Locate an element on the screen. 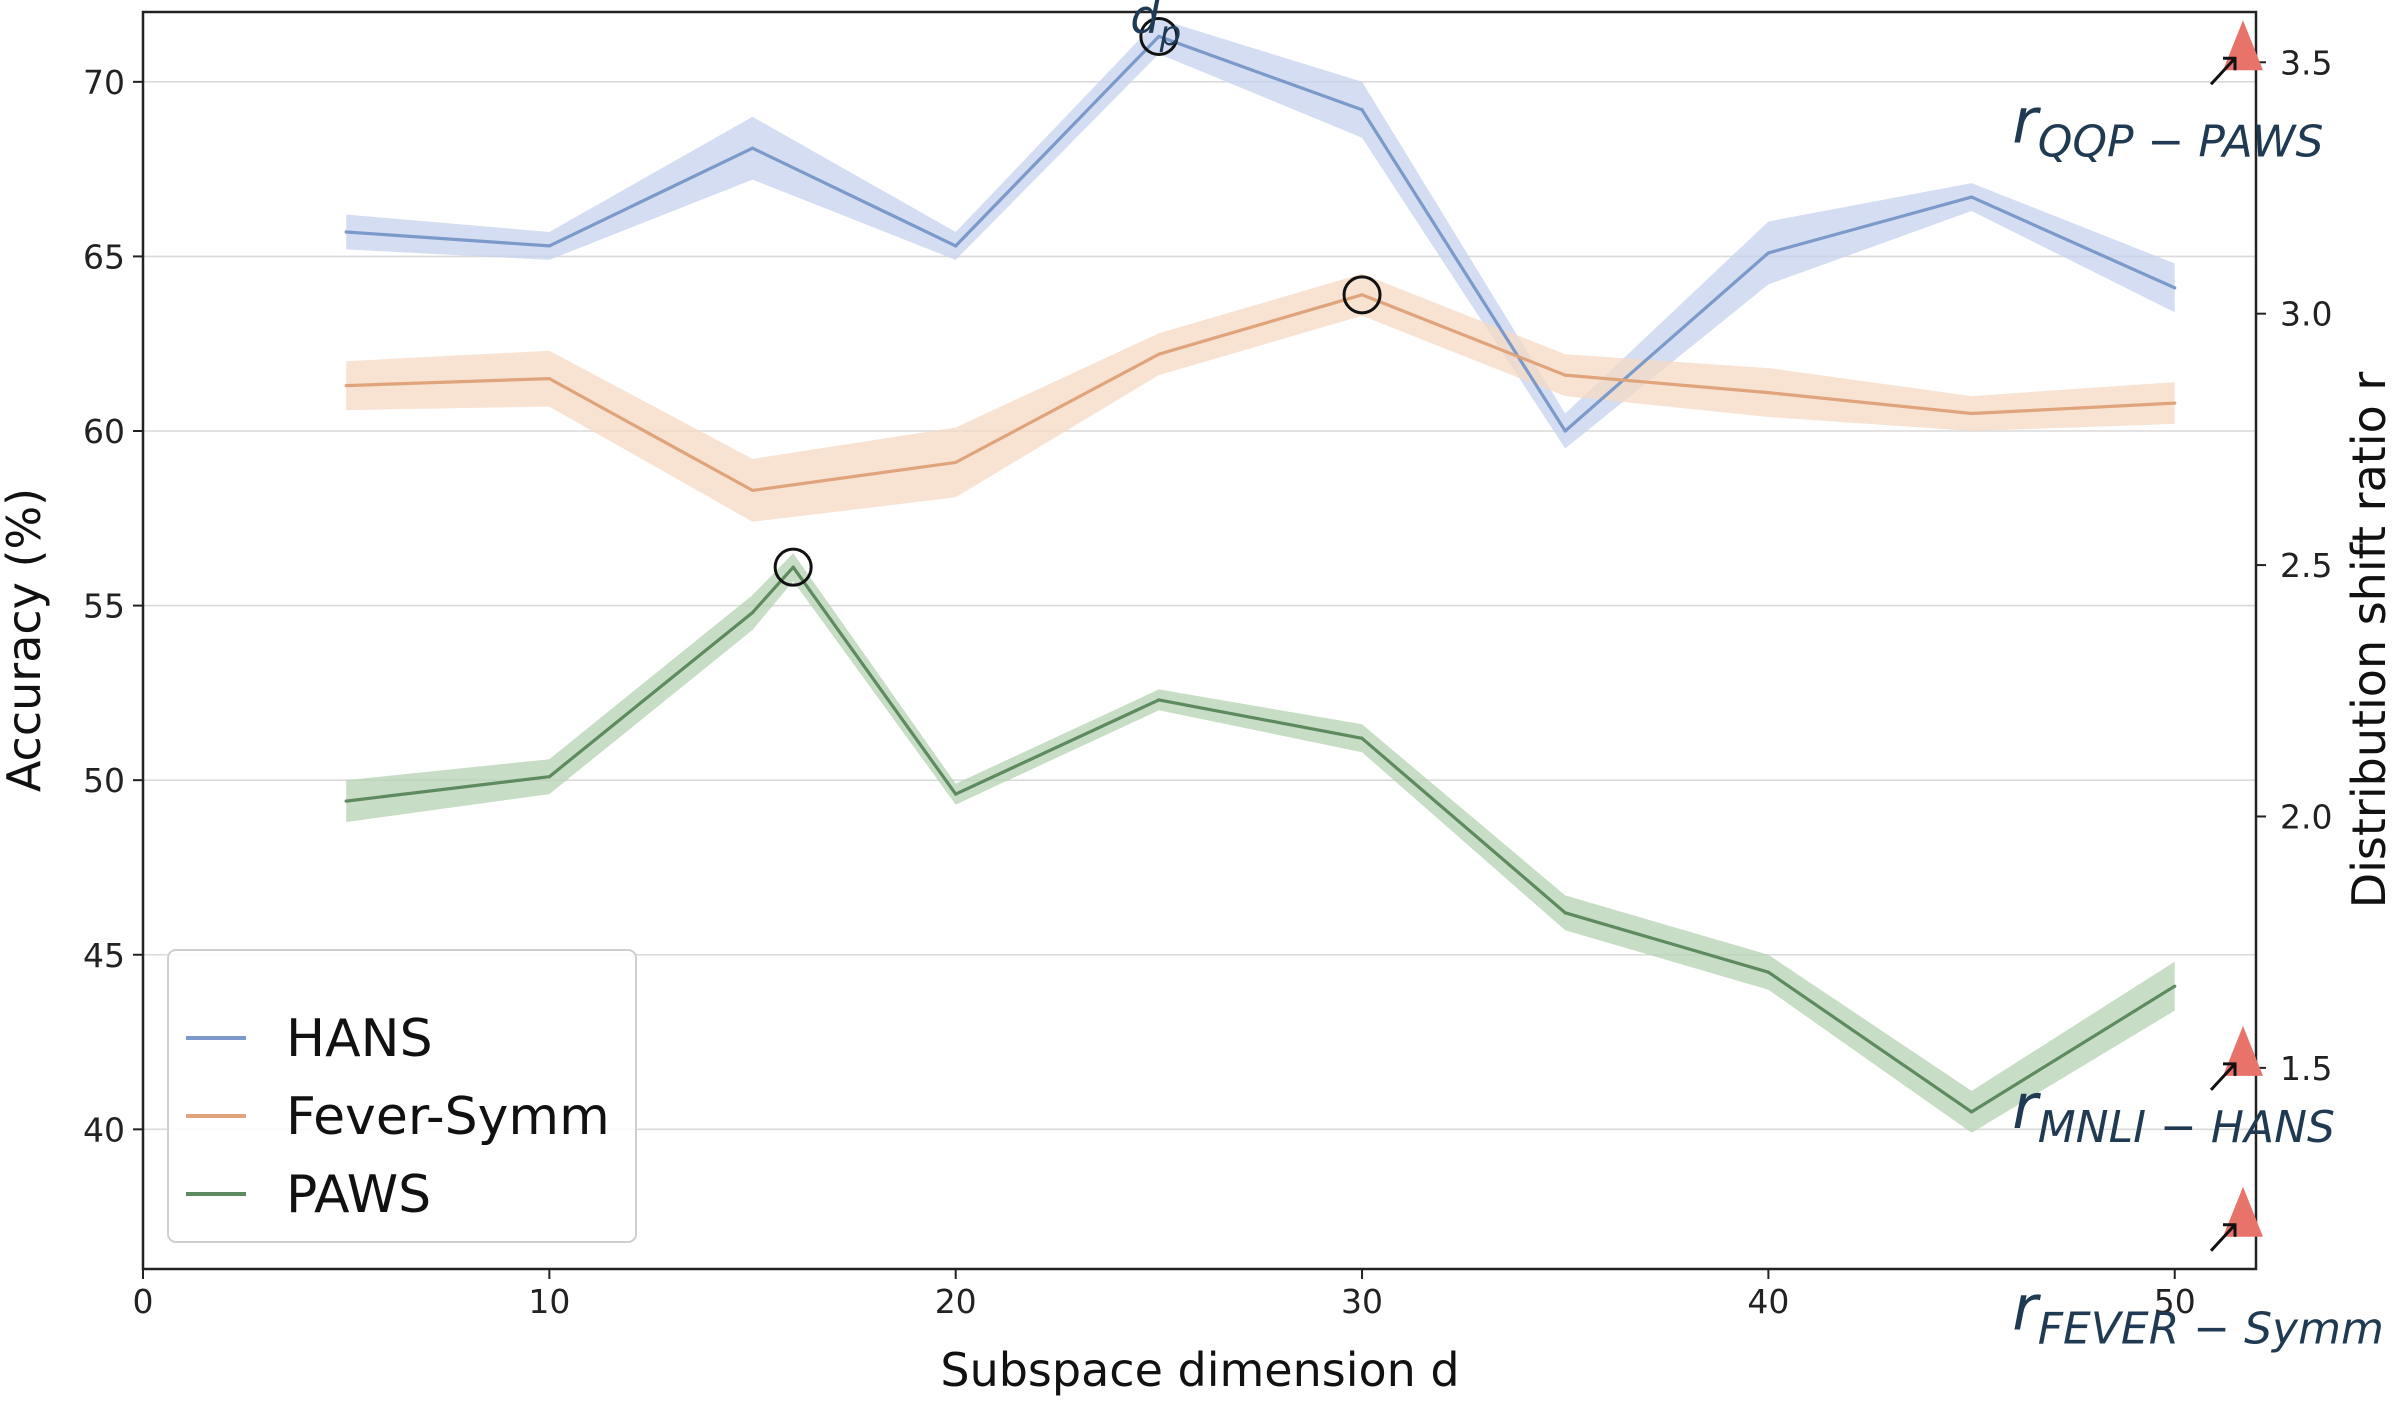 This screenshot has width=2402, height=1402. y-tick-label-60: 60 is located at coordinates (104, 431).